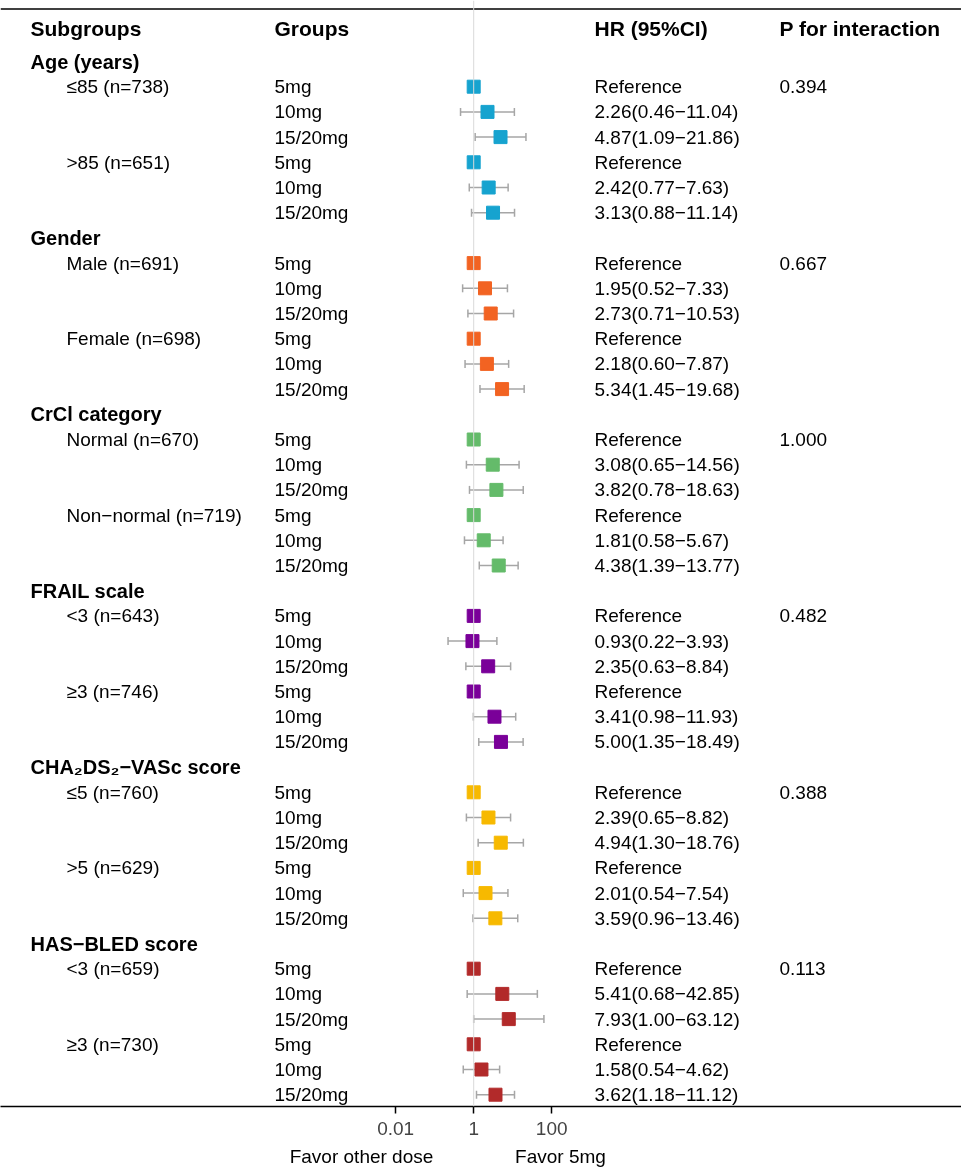 This screenshot has width=961, height=1167. What do you see at coordinates (667, 490) in the screenshot?
I see `annotation: 3.82(0.78−18.63)` at bounding box center [667, 490].